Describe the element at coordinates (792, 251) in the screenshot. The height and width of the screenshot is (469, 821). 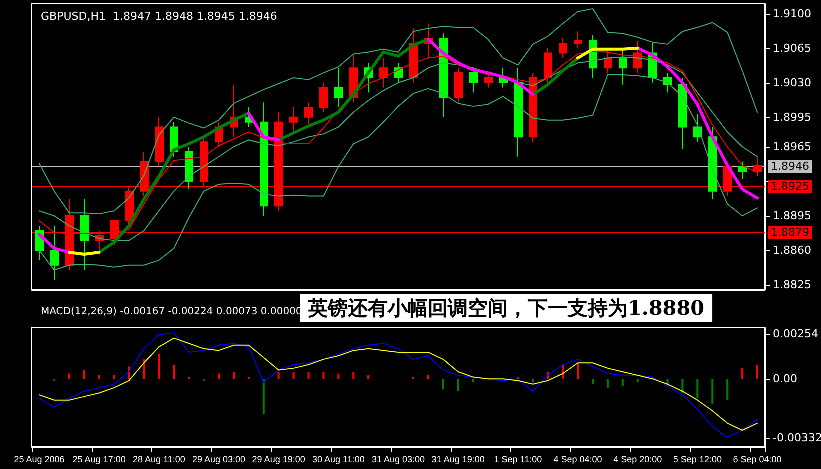
I see `y-tick-label: 1.8860` at that location.